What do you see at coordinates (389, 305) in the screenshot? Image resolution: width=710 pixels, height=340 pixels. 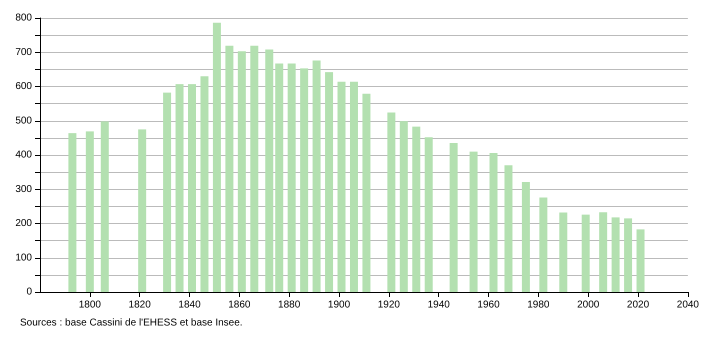 I see `x-tick-label: 1920` at bounding box center [389, 305].